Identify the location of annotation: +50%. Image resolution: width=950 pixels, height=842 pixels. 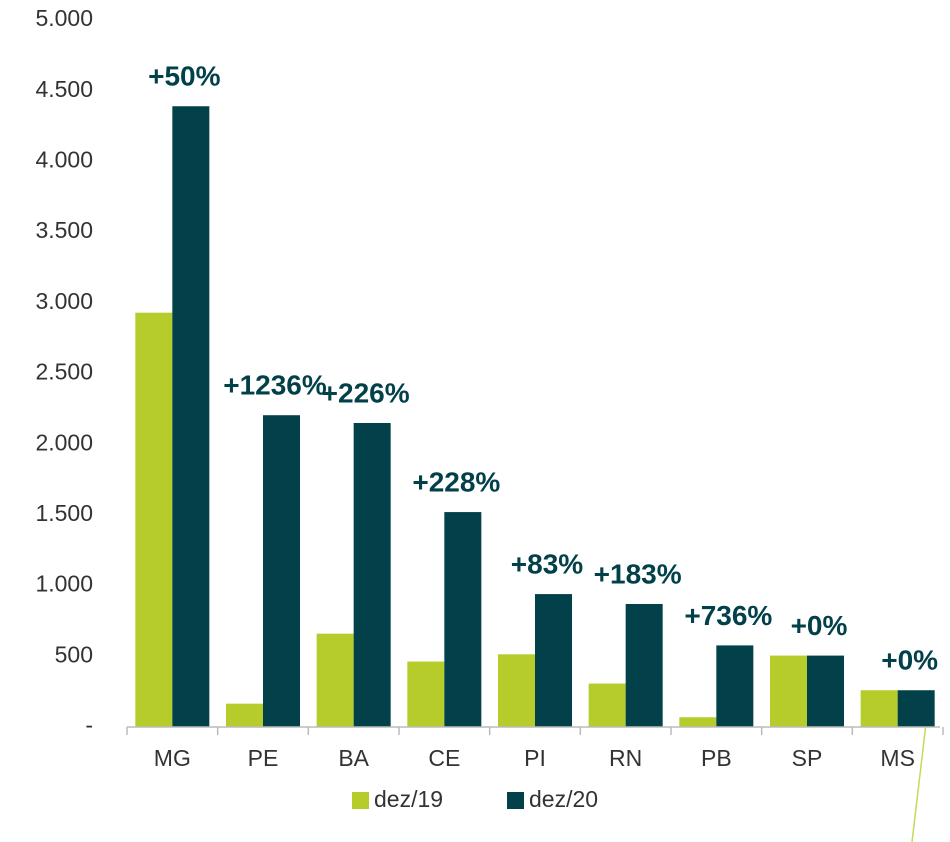
(184, 76).